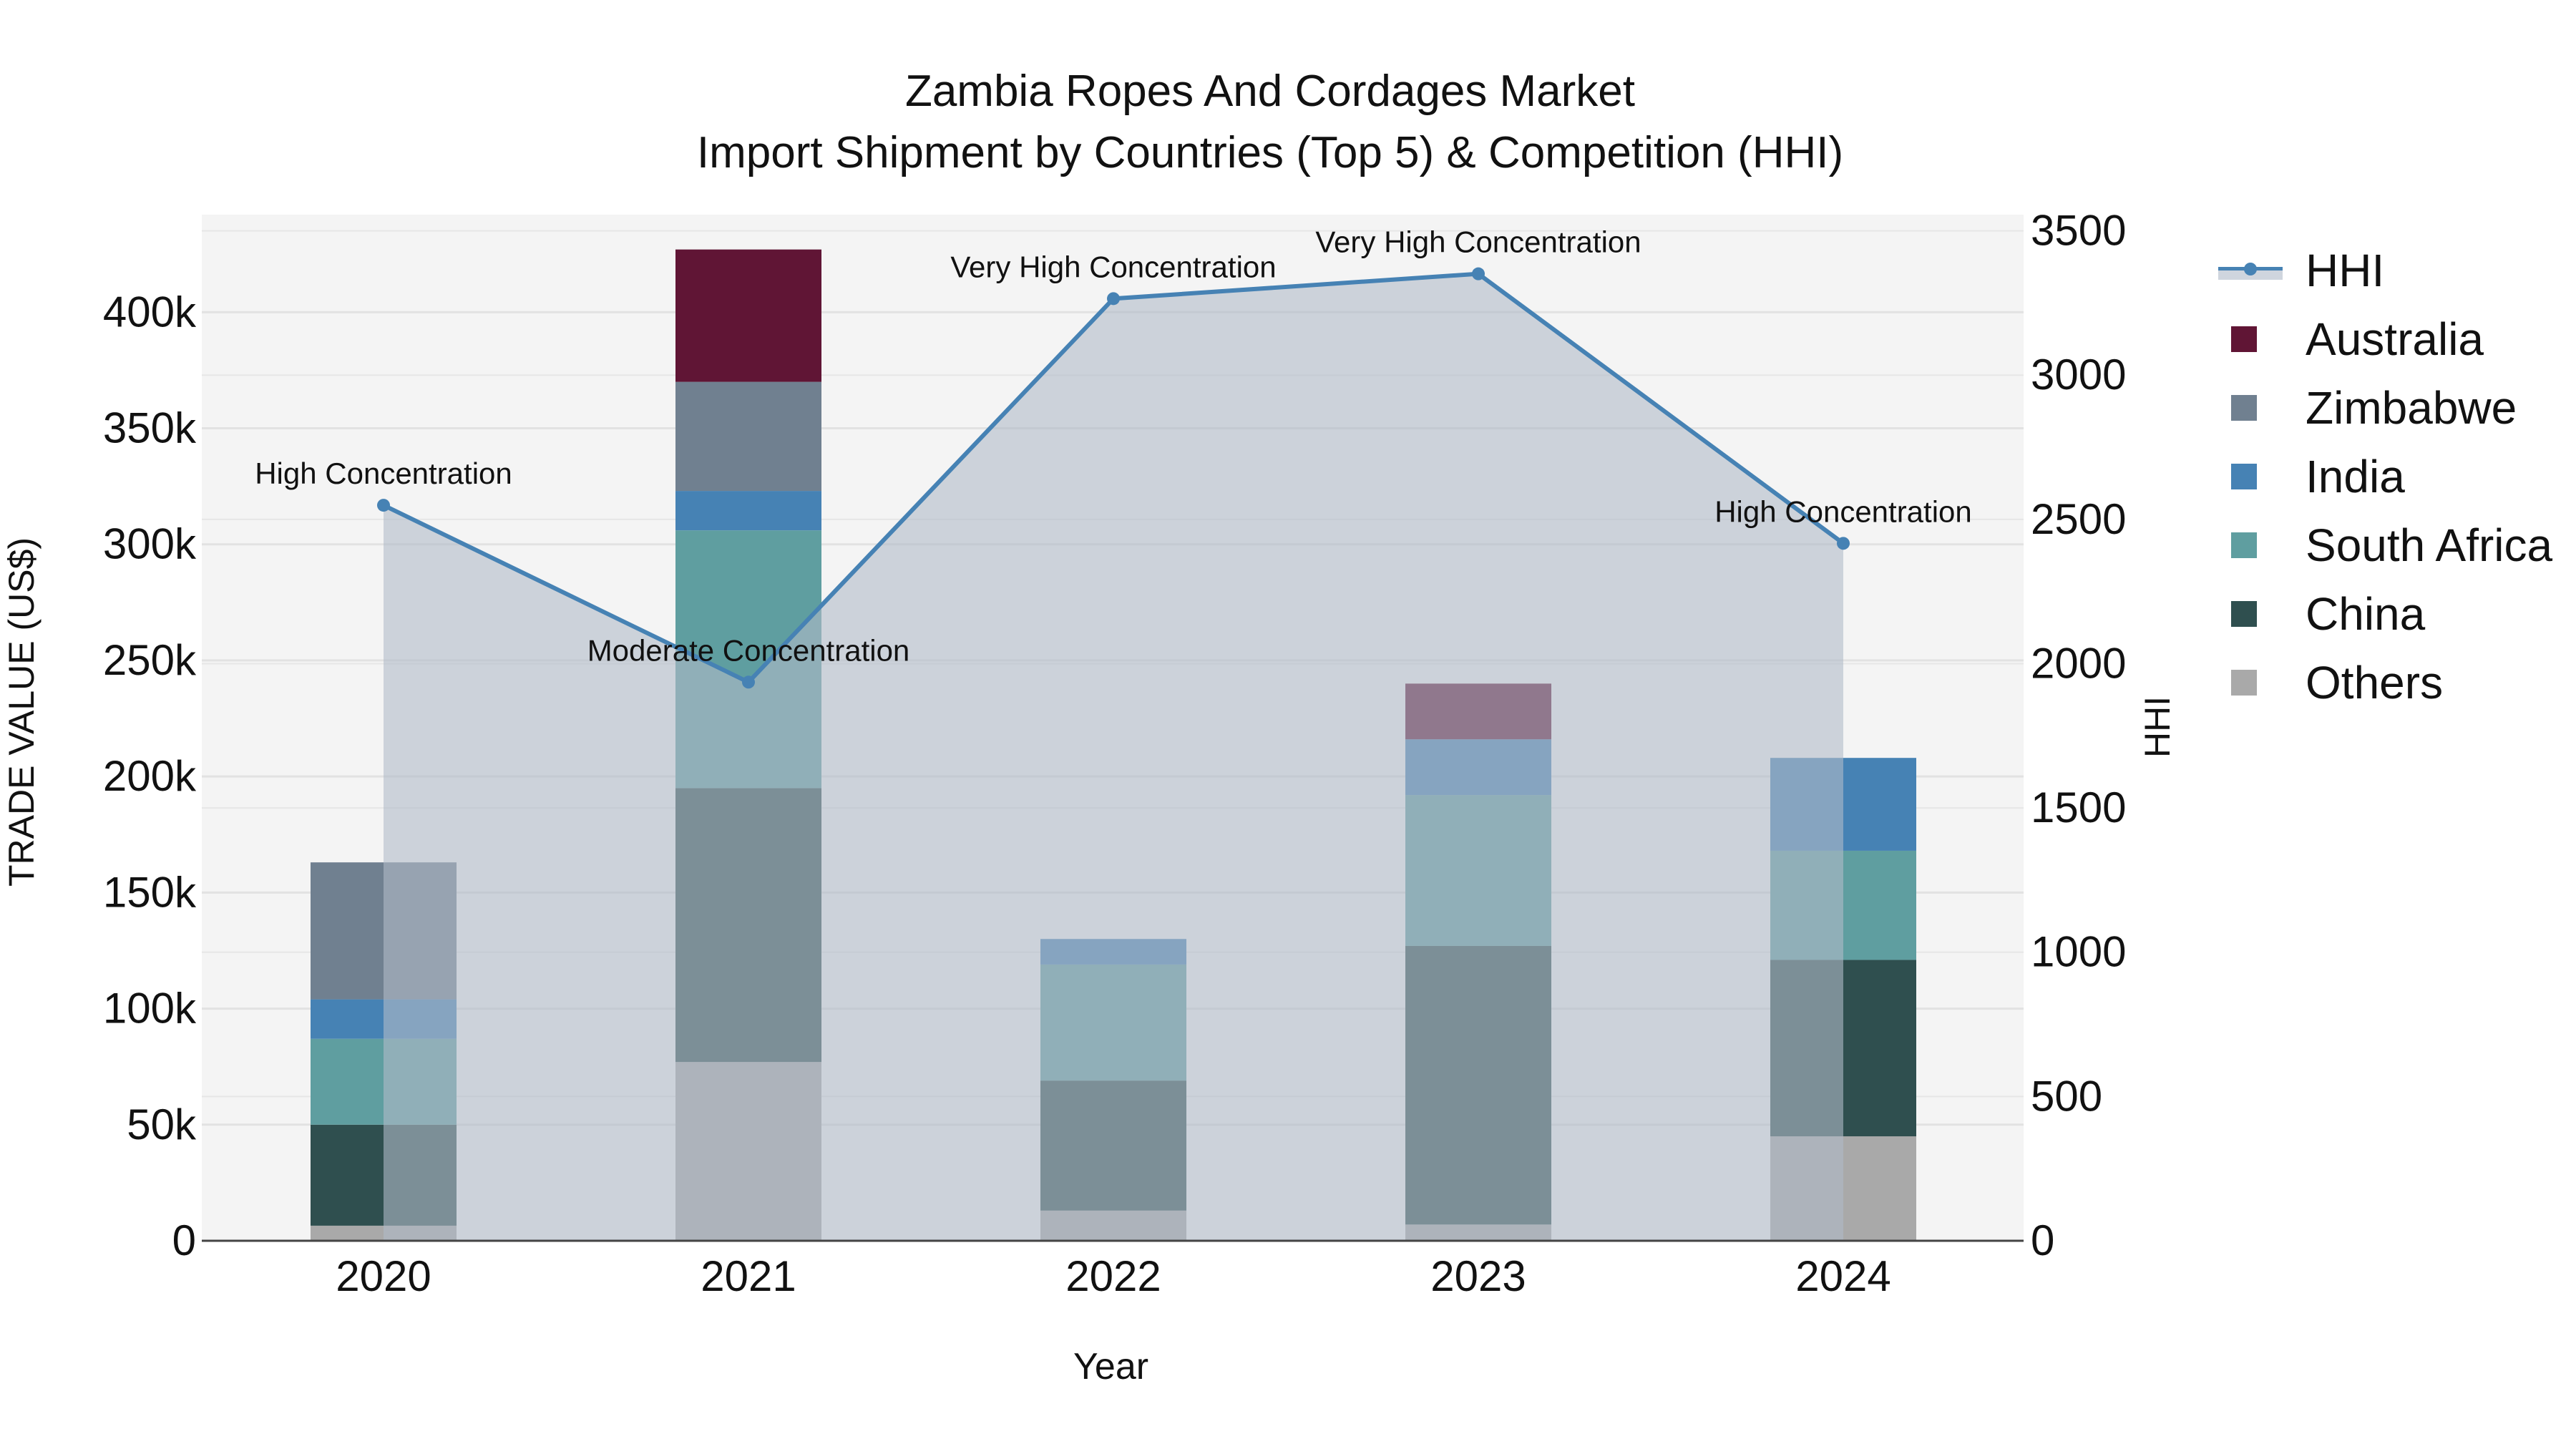 Image resolution: width=2576 pixels, height=1449 pixels. What do you see at coordinates (748, 1276) in the screenshot?
I see `x-tick: 2021` at bounding box center [748, 1276].